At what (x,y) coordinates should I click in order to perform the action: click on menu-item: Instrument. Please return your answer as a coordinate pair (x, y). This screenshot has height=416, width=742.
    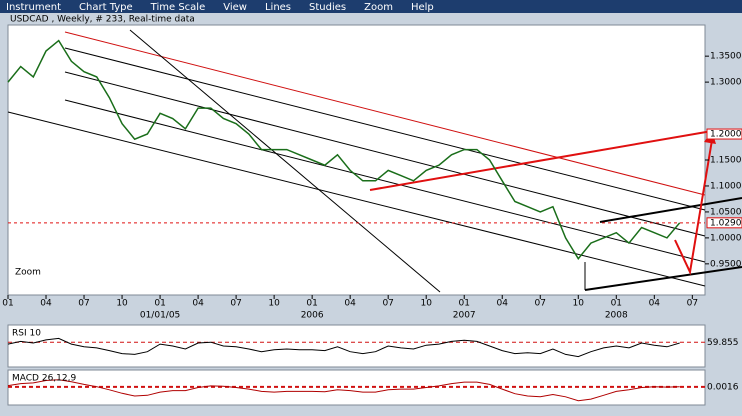
    Looking at the image, I should click on (33, 7).